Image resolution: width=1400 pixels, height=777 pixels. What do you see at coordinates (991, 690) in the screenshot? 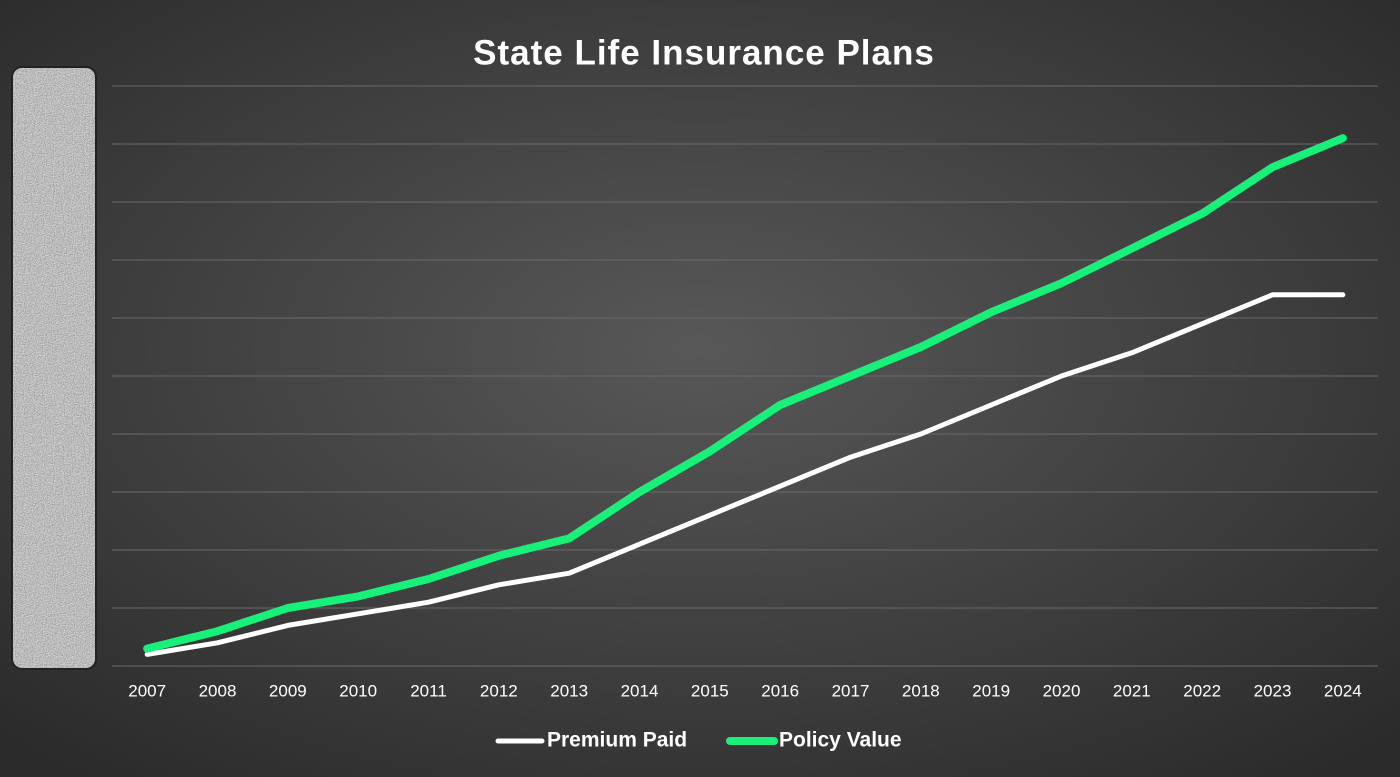
I see `x-tick-label: 2019` at bounding box center [991, 690].